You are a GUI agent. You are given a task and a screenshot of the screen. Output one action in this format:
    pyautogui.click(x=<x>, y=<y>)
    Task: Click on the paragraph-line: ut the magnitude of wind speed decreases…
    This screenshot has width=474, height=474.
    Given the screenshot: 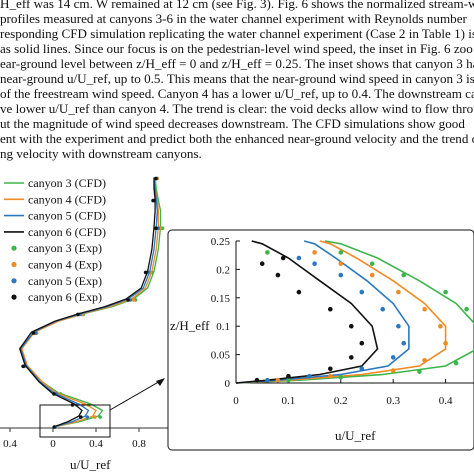 What is the action you would take?
    pyautogui.click(x=232, y=123)
    